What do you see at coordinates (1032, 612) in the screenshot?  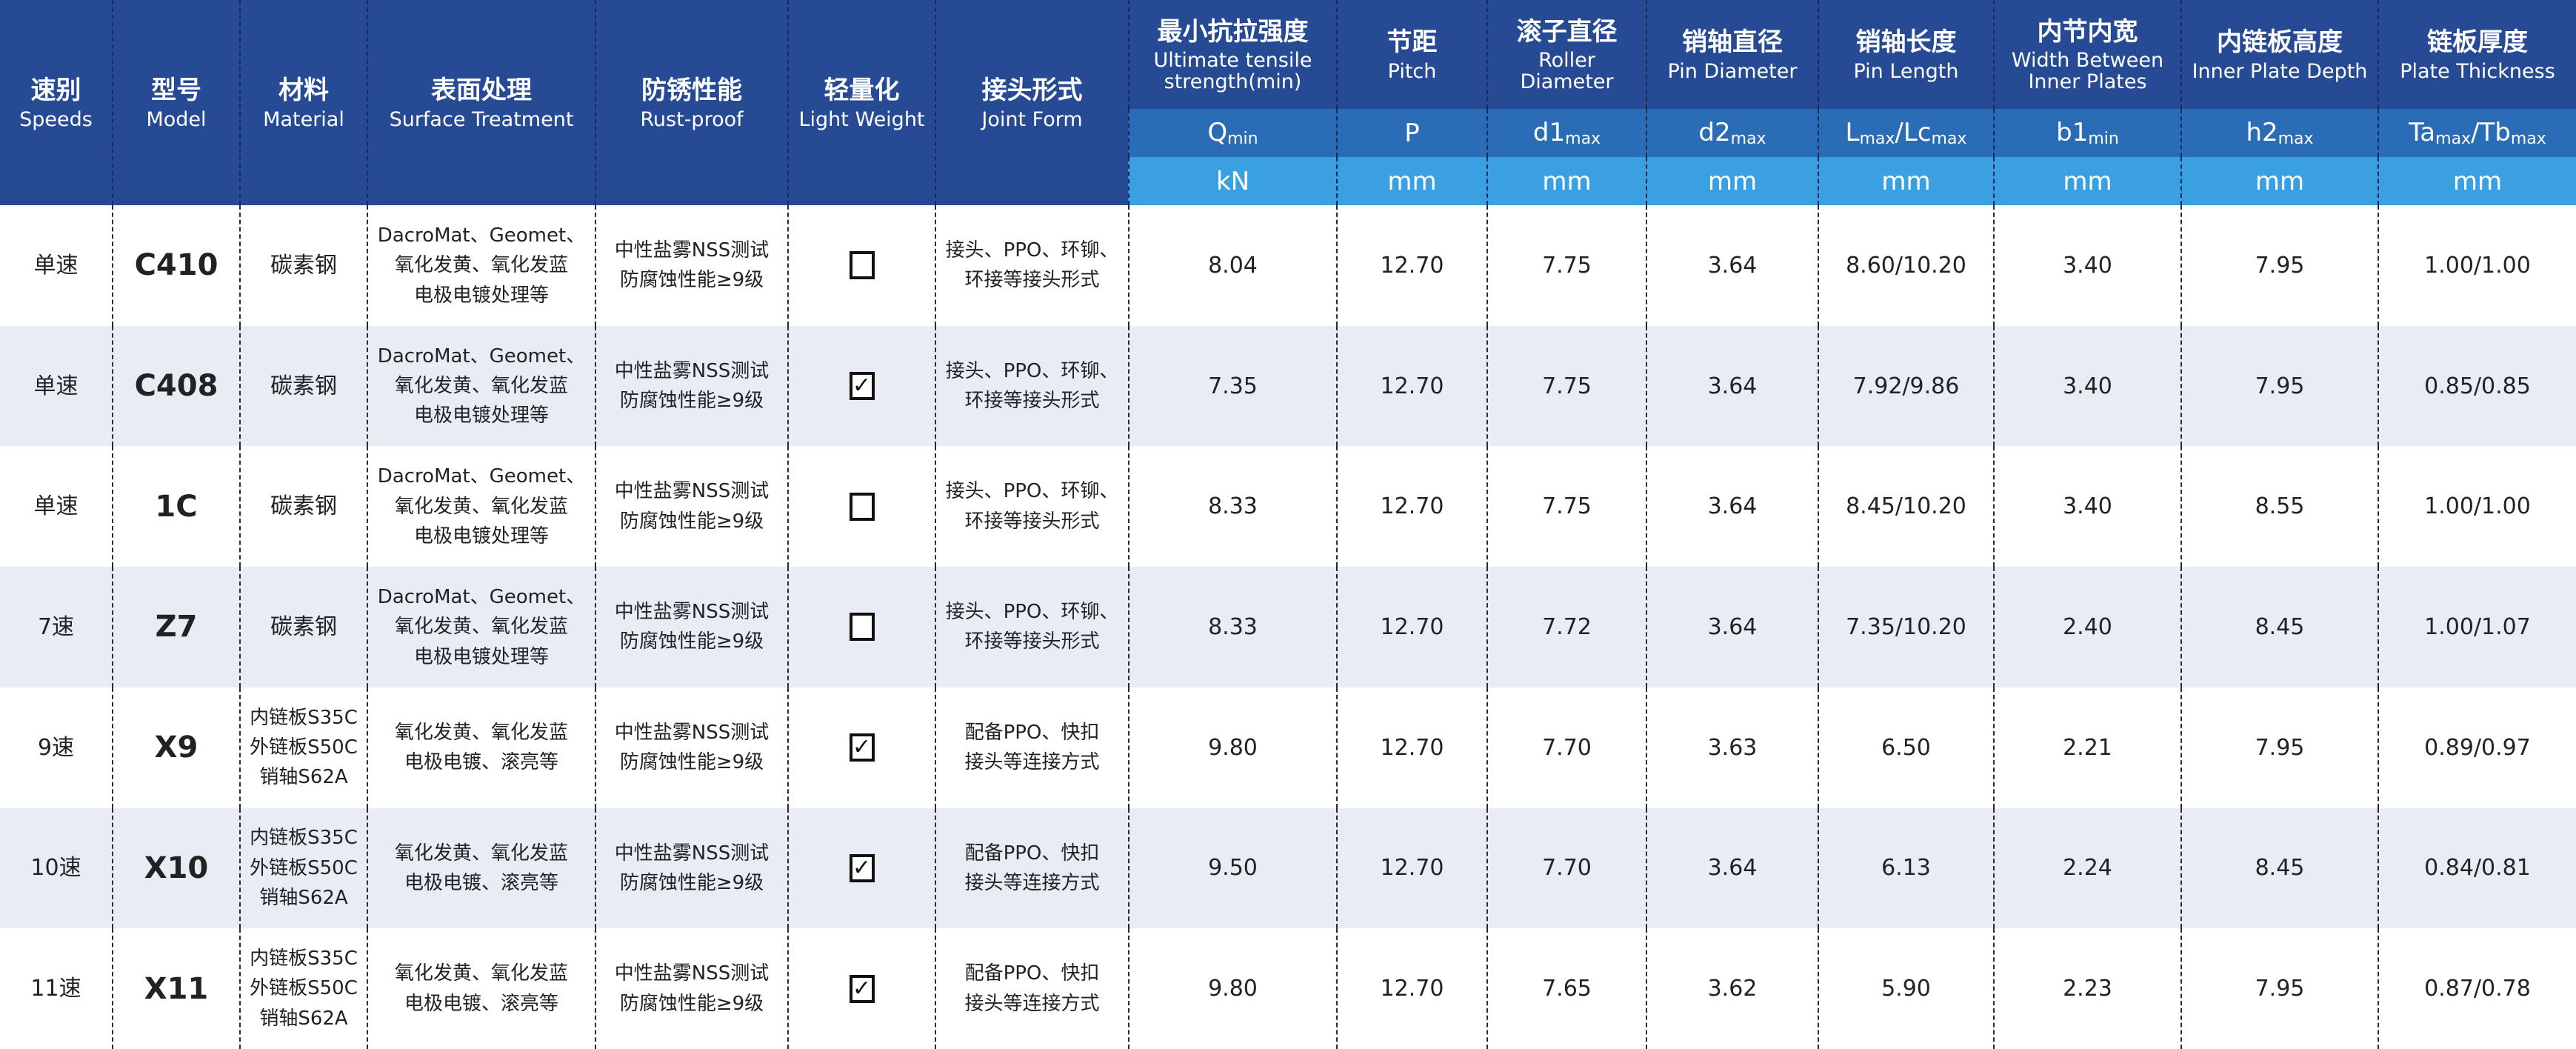 I see `cell-joint-form-line: 接头、PPO、环铆、` at bounding box center [1032, 612].